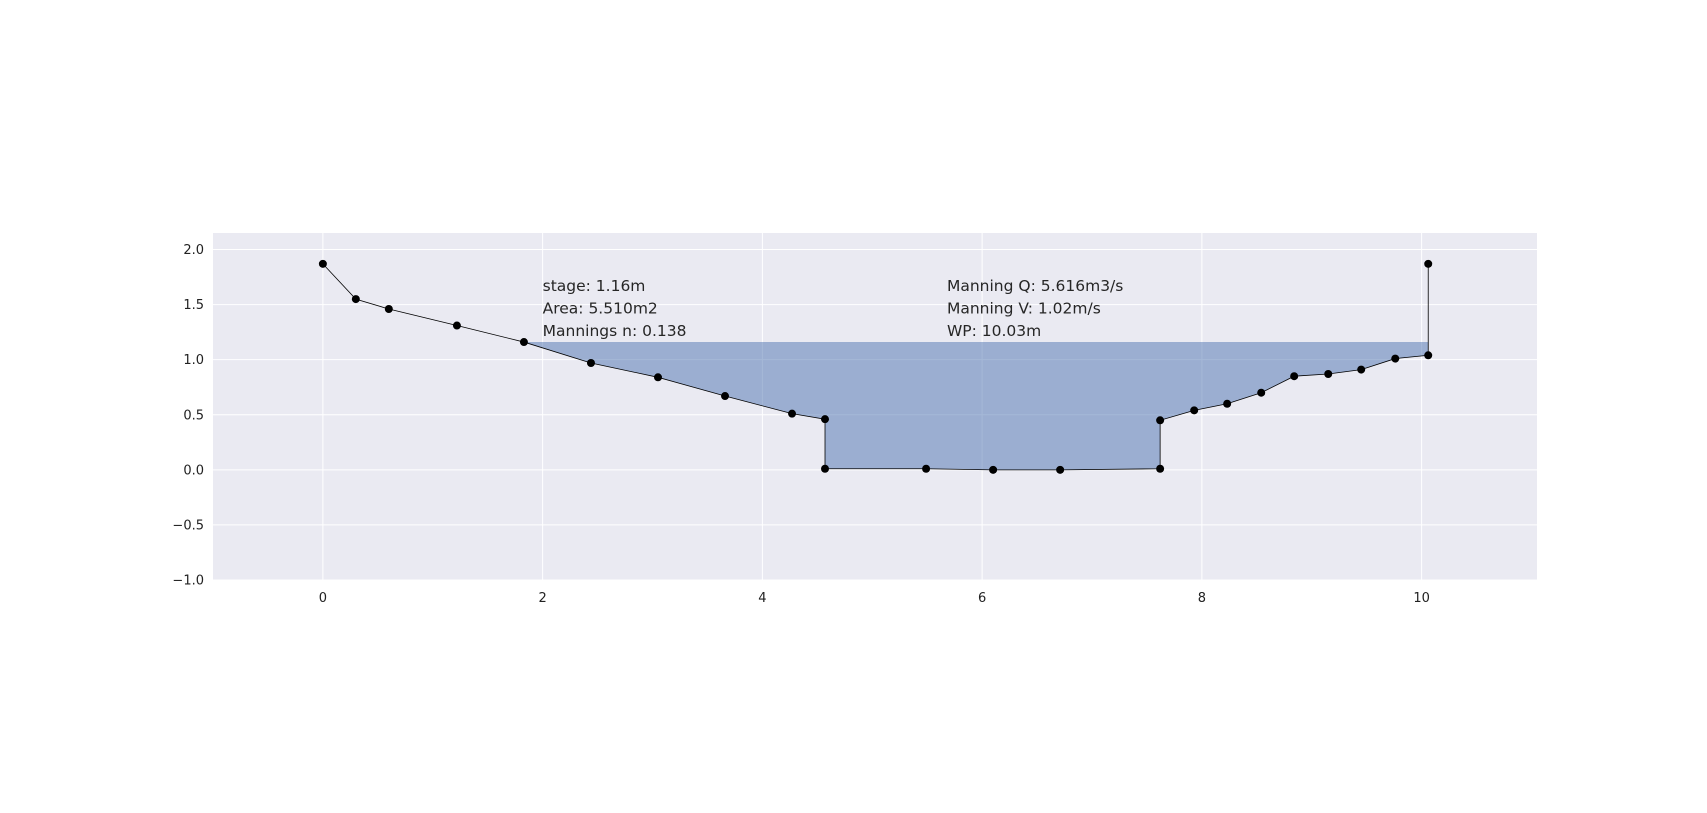  I want to click on x-tick-label: 10, so click(1421, 598).